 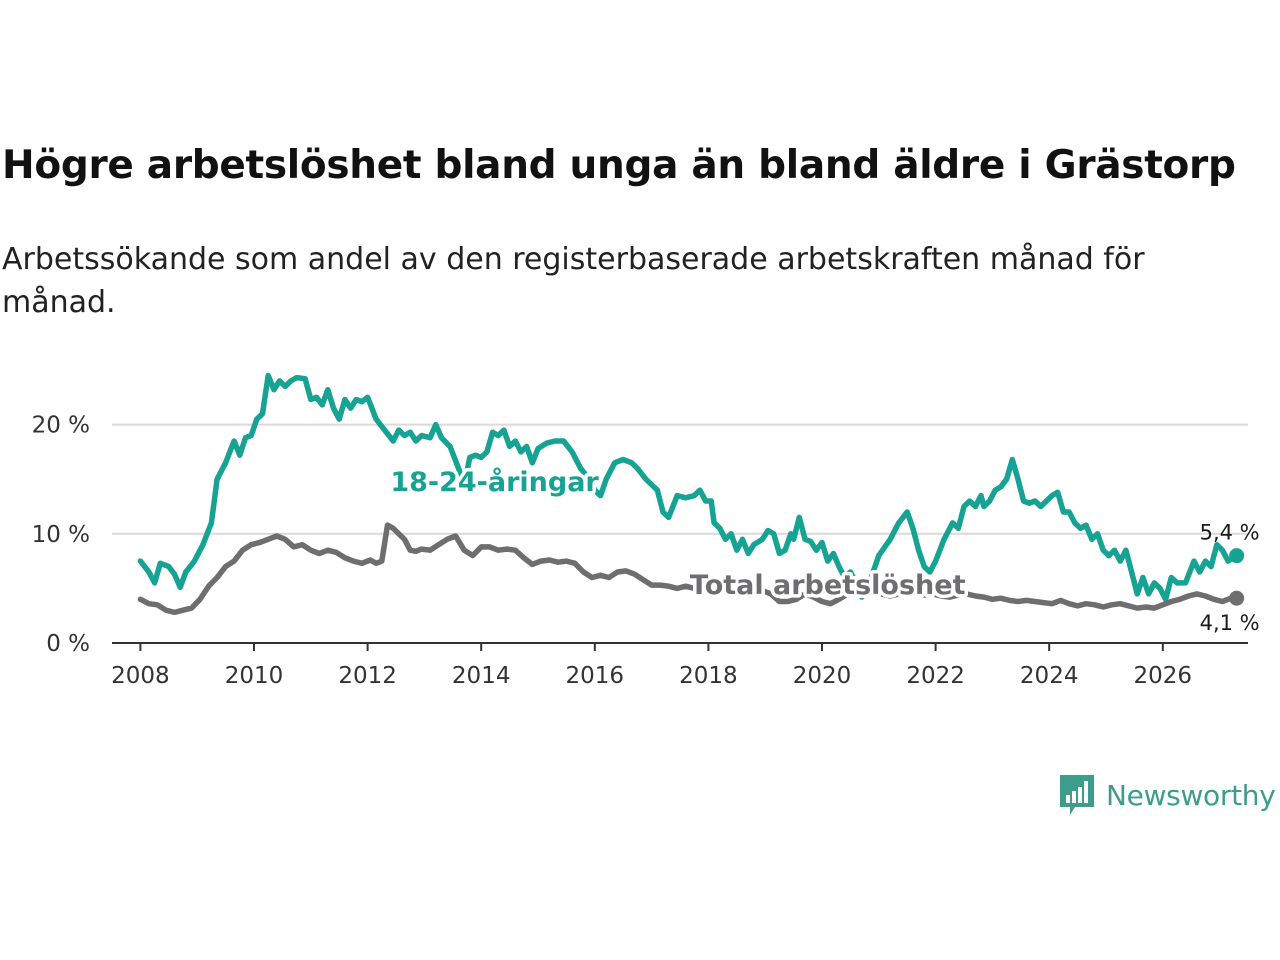 I want to click on x-tick-label: 2016, so click(x=595, y=676).